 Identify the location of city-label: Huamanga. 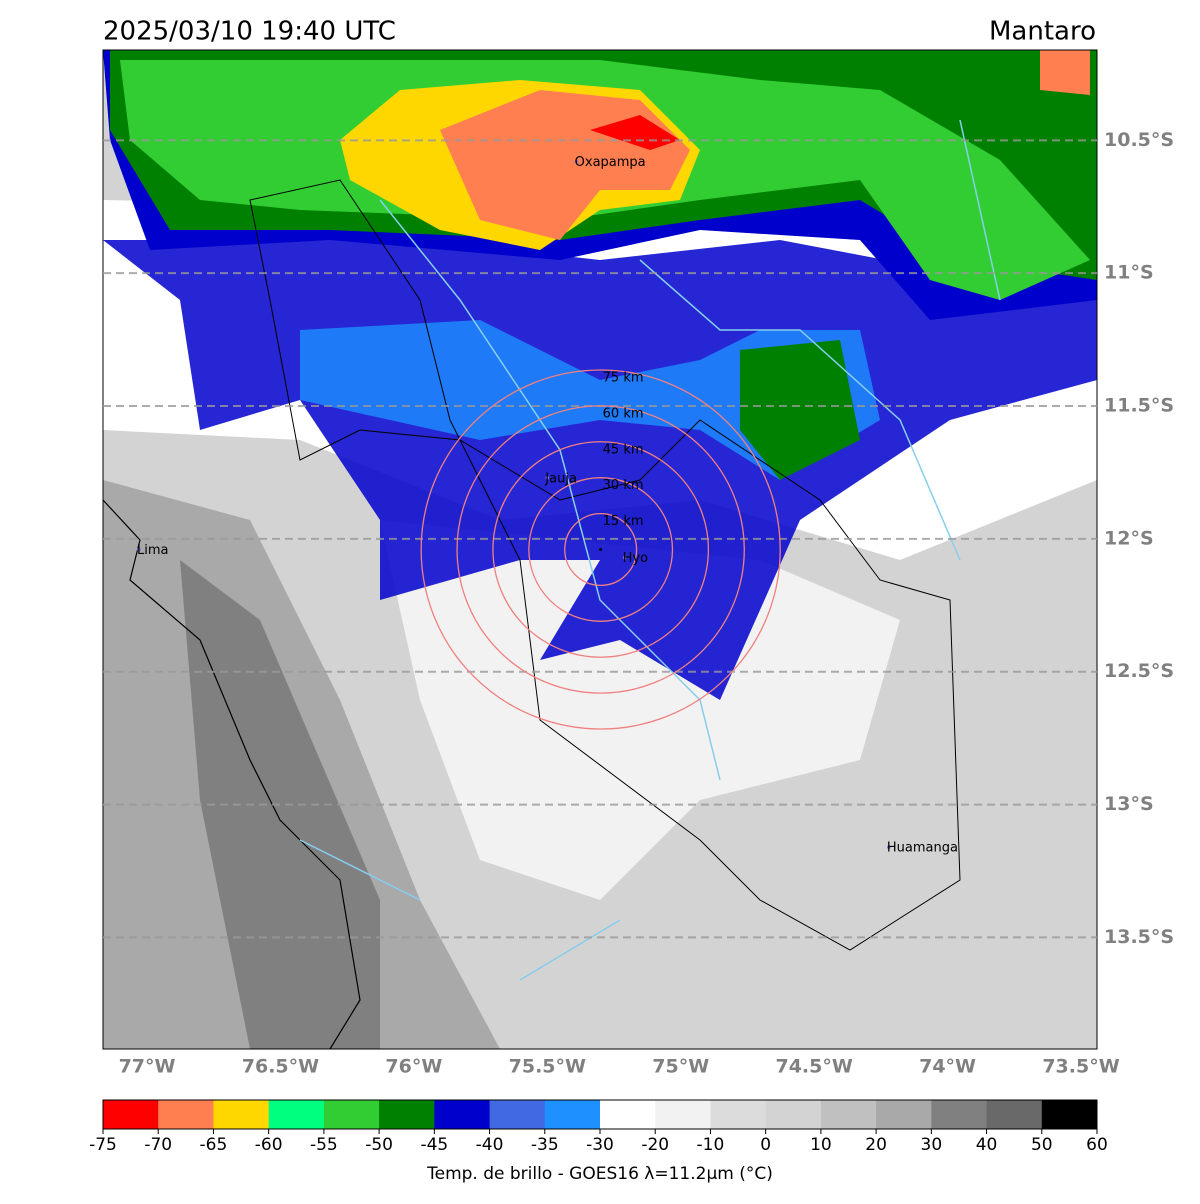
(922, 848).